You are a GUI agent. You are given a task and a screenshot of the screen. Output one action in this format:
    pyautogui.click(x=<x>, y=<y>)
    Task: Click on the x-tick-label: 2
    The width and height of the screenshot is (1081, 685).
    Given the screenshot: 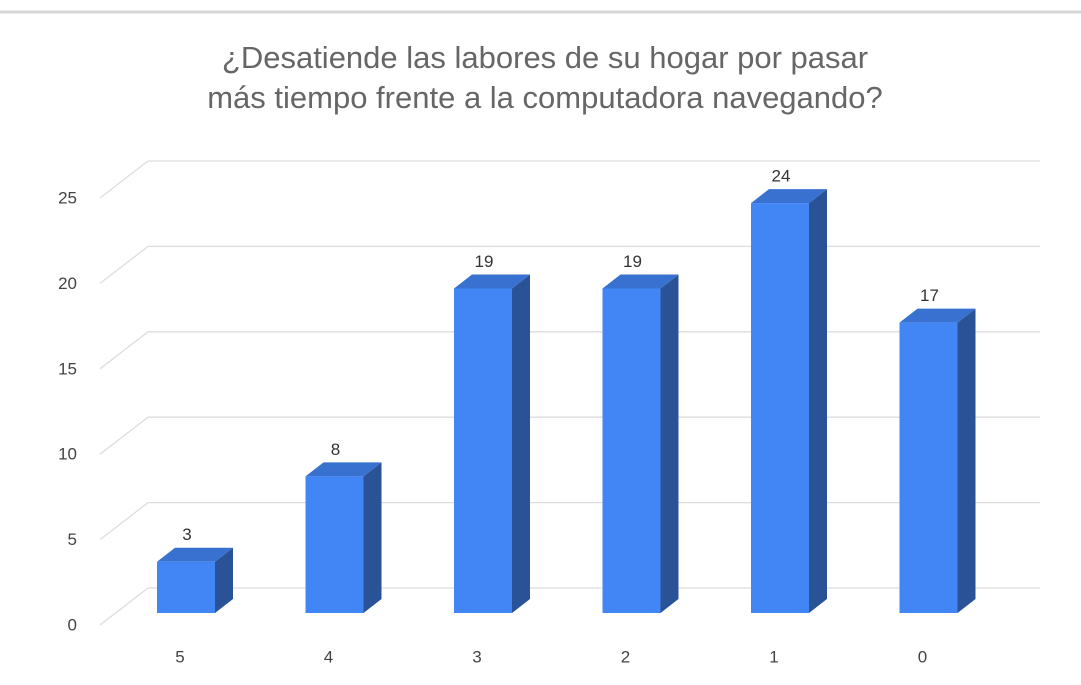 What is the action you would take?
    pyautogui.click(x=625, y=656)
    